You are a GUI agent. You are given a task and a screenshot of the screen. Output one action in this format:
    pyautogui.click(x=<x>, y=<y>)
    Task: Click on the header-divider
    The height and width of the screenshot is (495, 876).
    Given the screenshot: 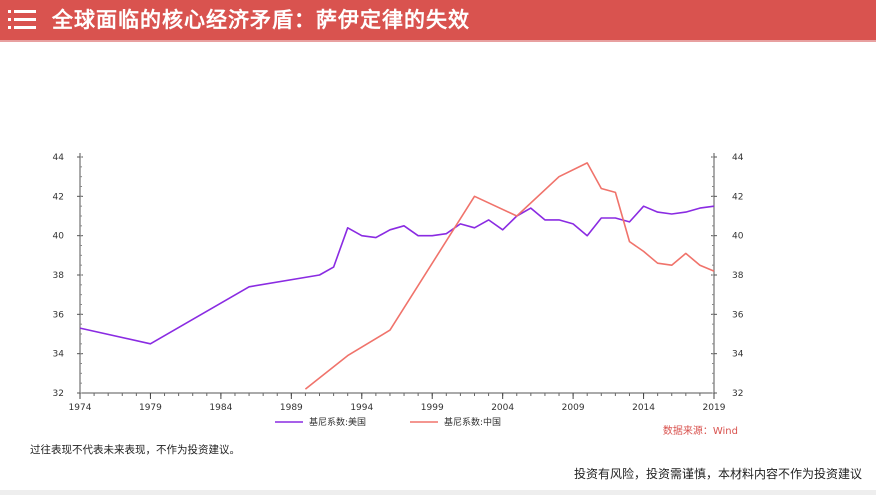 What is the action you would take?
    pyautogui.click(x=438, y=41)
    